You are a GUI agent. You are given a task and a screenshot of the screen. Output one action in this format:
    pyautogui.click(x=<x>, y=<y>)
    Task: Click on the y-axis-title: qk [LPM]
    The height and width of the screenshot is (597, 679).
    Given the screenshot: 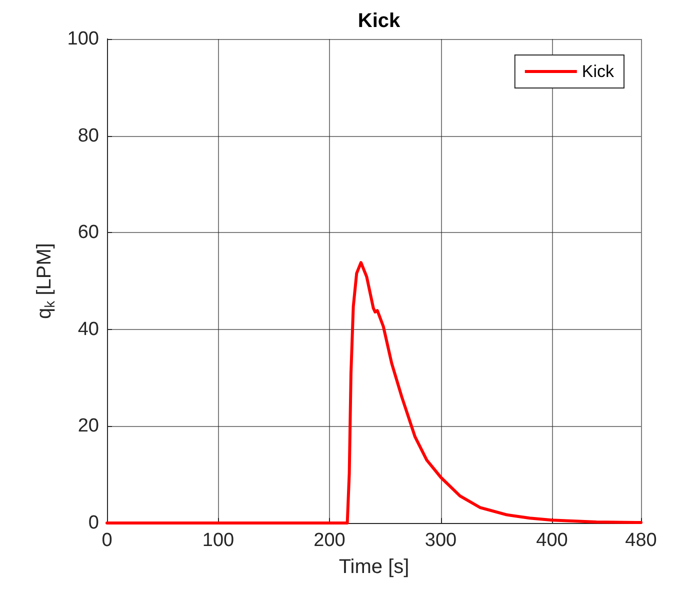 What is the action you would take?
    pyautogui.click(x=45, y=281)
    